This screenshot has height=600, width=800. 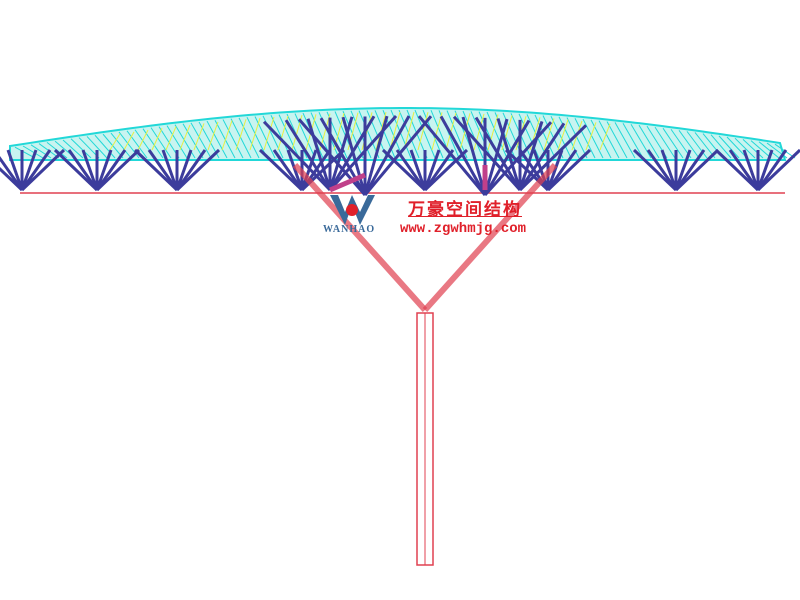 What do you see at coordinates (465, 210) in the screenshot?
I see `company-name-chinese: 万豪空间结构` at bounding box center [465, 210].